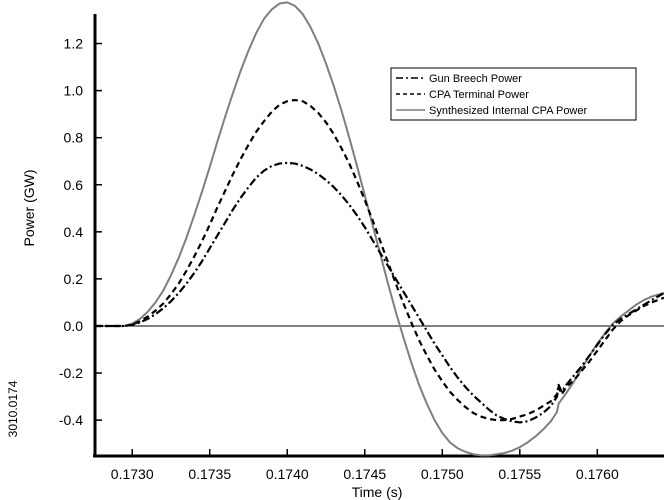 Image resolution: width=664 pixels, height=500 pixels. I want to click on y-tick-label: -0.4, so click(71, 420).